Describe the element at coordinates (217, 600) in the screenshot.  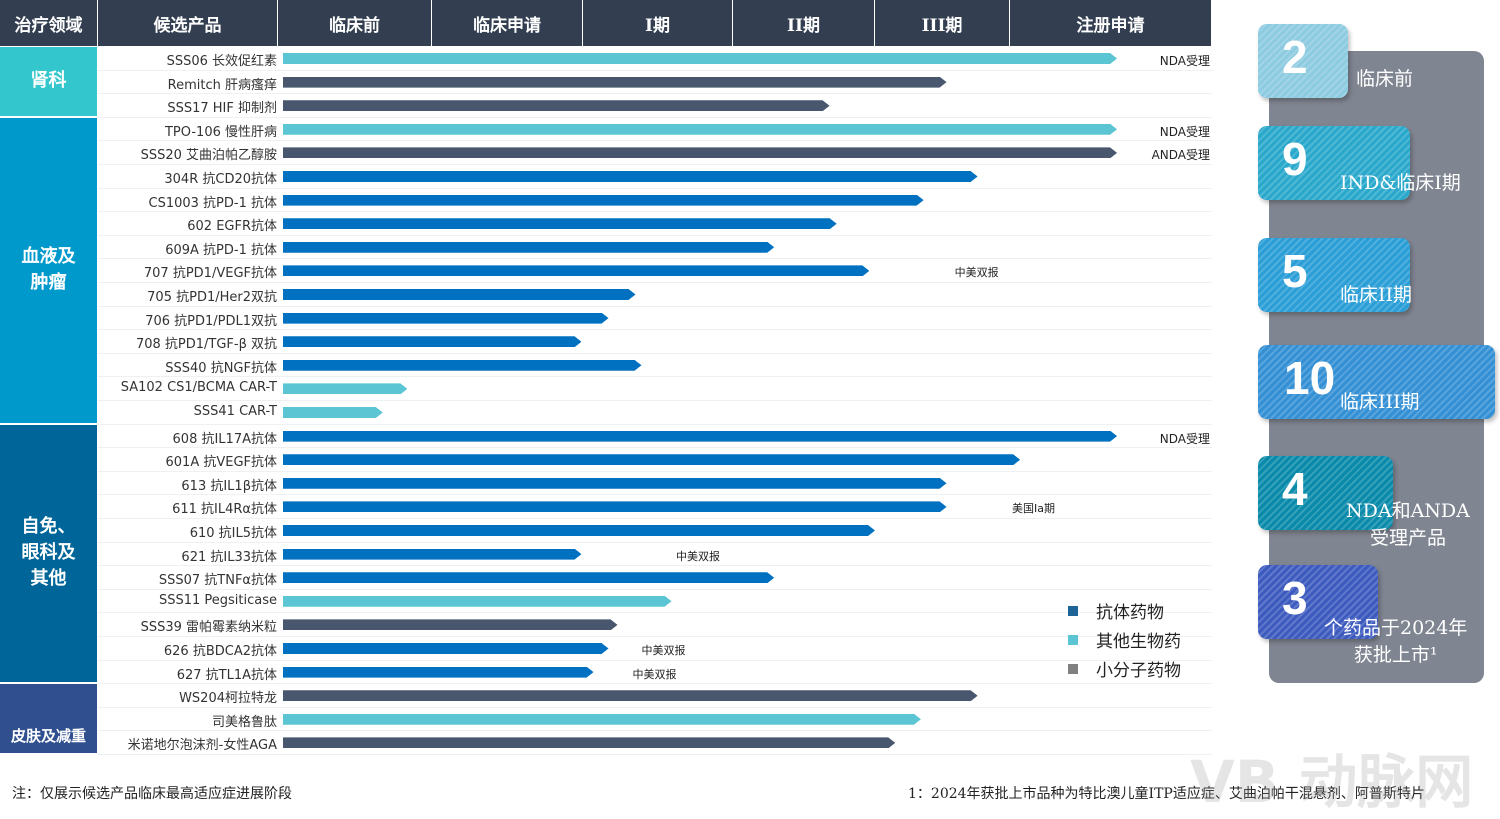
I see `product-label: SSS11 Pegsiticase` at that location.